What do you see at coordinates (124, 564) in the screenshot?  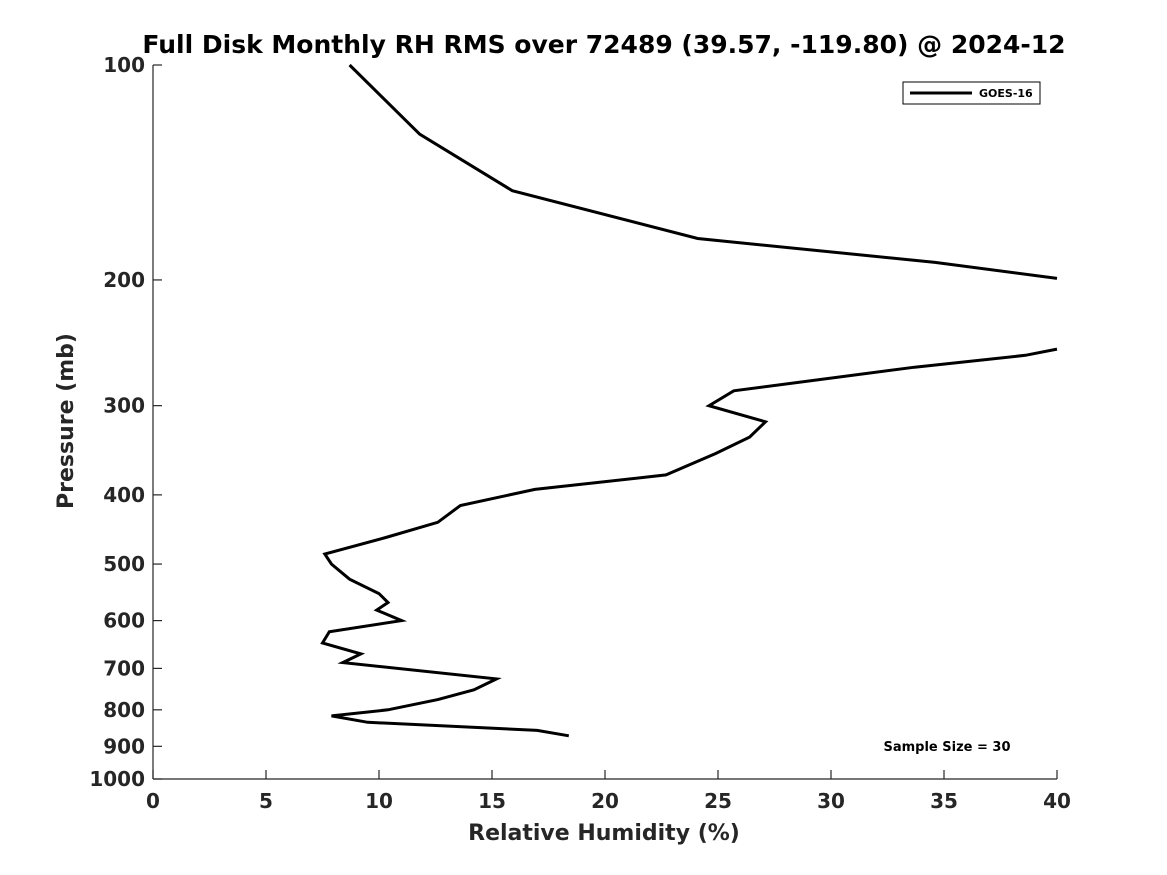 I see `y-tick-label: 500` at bounding box center [124, 564].